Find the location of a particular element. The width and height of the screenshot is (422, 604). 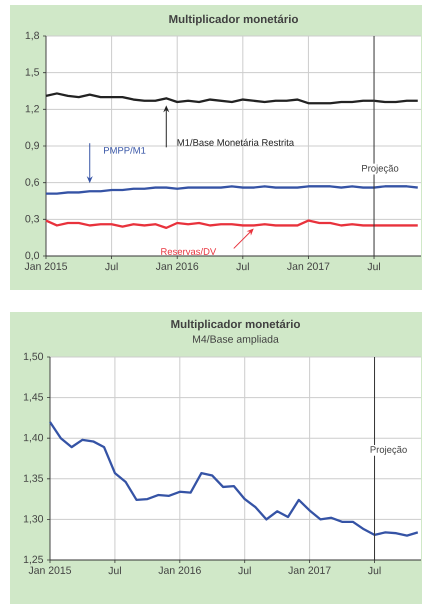

y-tick-label: 0,0 is located at coordinates (32, 256).